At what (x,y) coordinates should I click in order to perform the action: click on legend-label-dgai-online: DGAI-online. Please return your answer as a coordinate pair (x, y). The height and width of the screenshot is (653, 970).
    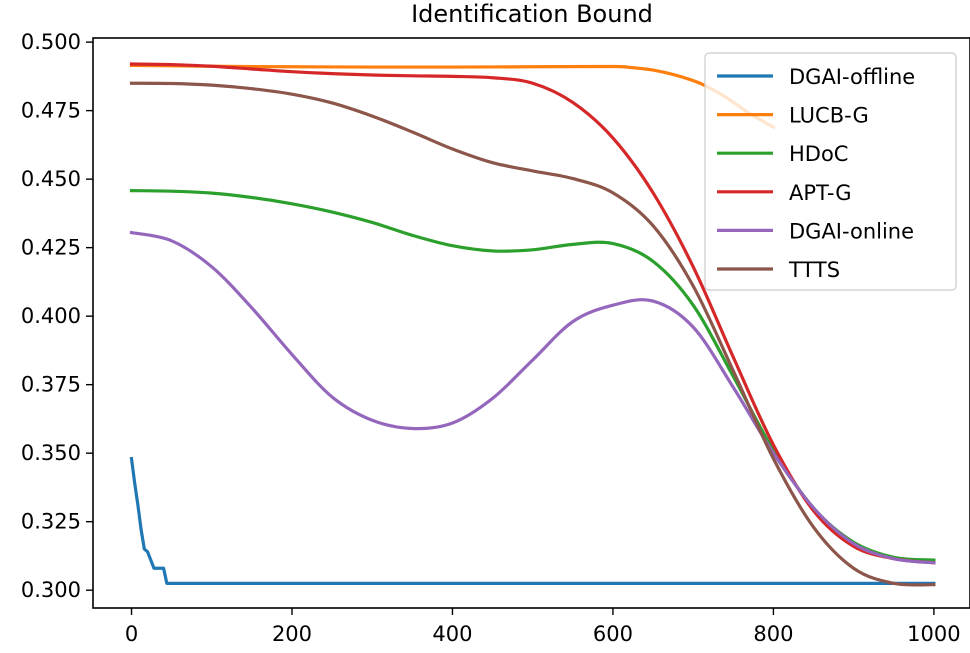
    Looking at the image, I should click on (851, 231).